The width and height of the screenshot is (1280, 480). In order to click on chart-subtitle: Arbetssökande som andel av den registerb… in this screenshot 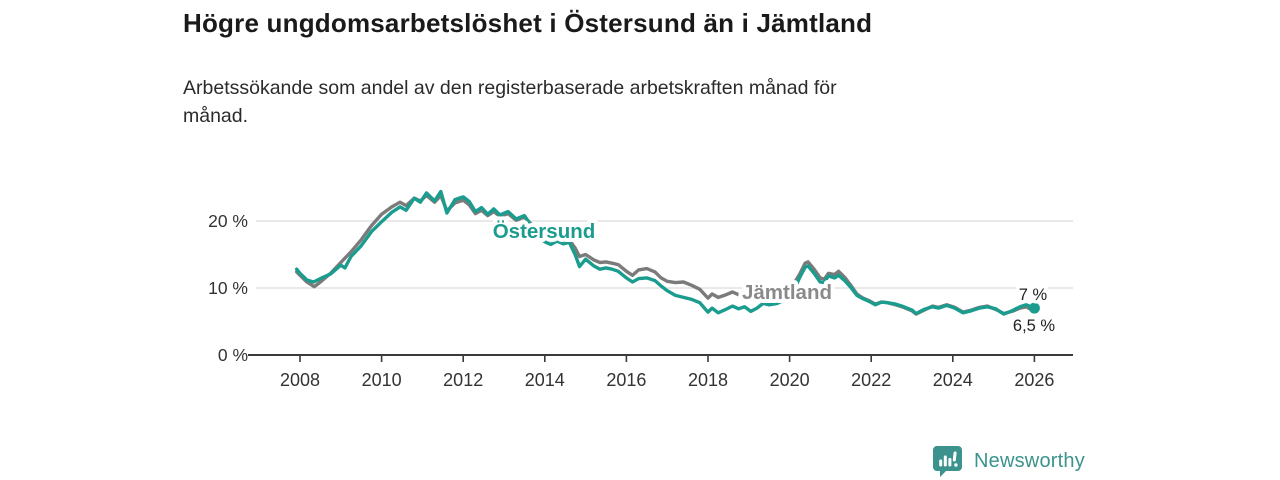, I will do `click(510, 102)`.